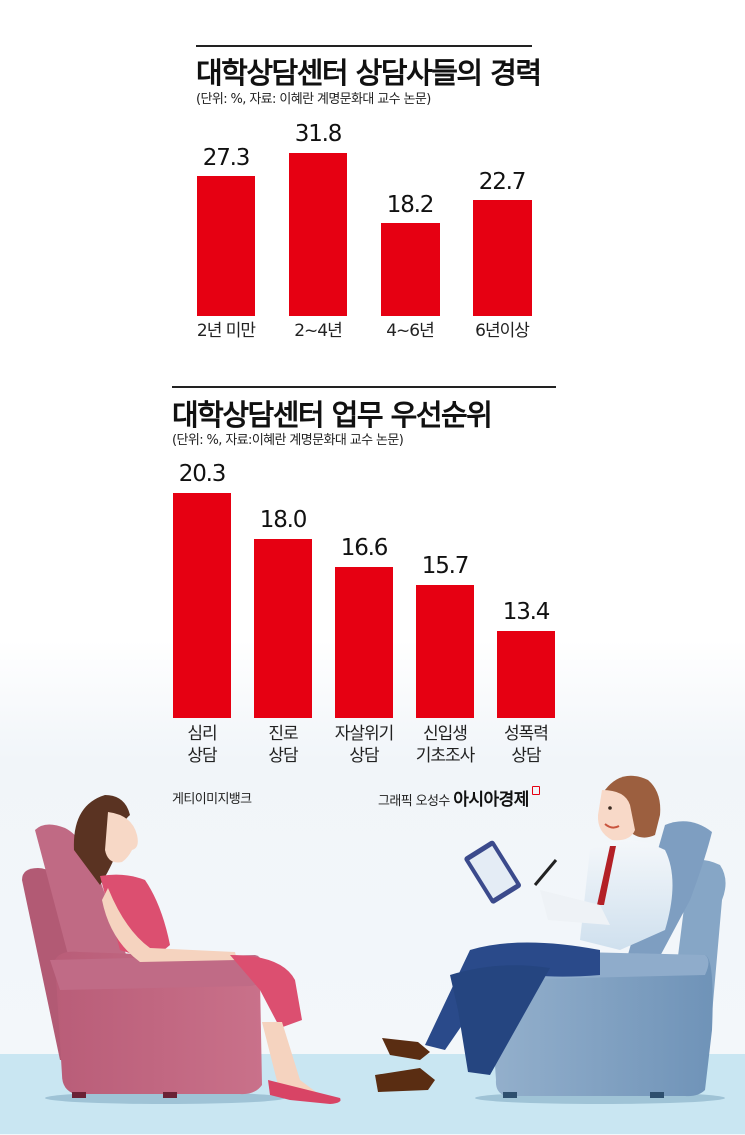  I want to click on chart1-value: 31.8, so click(318, 134).